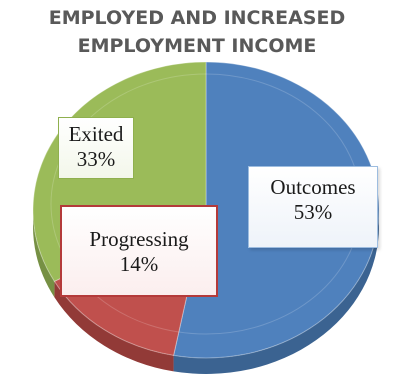  Describe the element at coordinates (114, 326) in the screenshot. I see `pie-slice-side-progressing` at that location.